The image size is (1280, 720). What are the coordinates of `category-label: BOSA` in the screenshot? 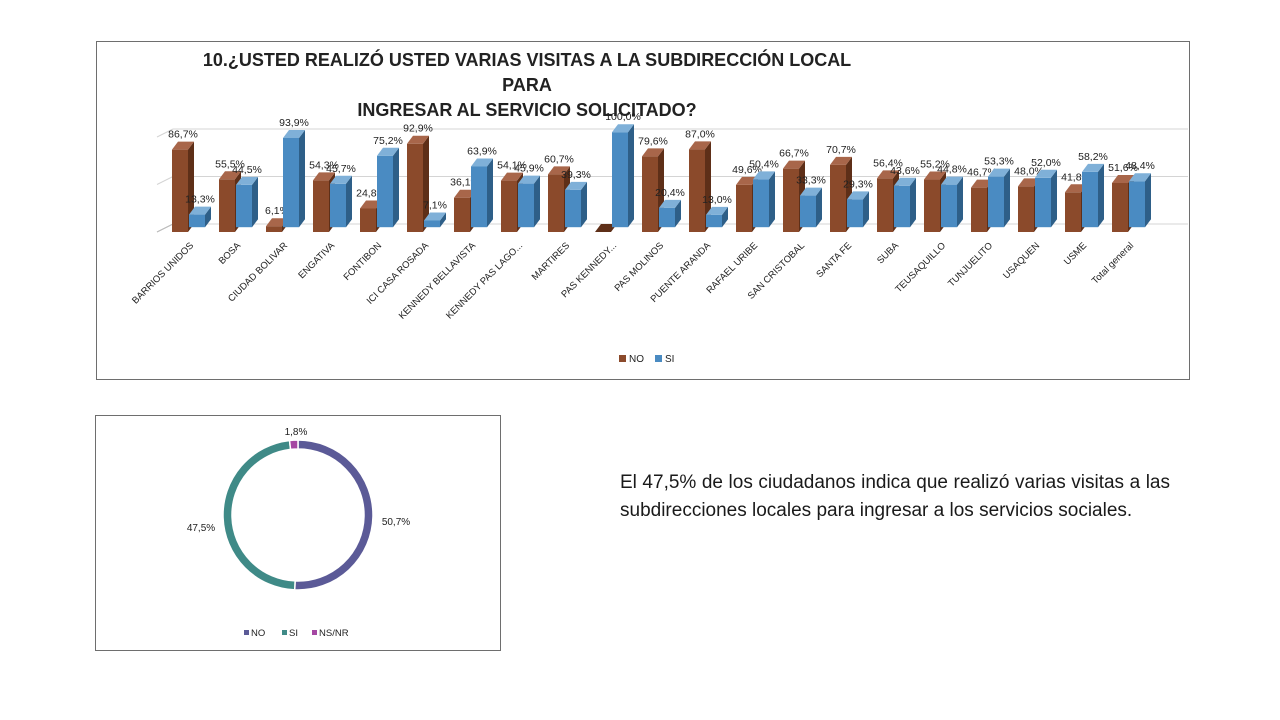 It's located at (230, 253).